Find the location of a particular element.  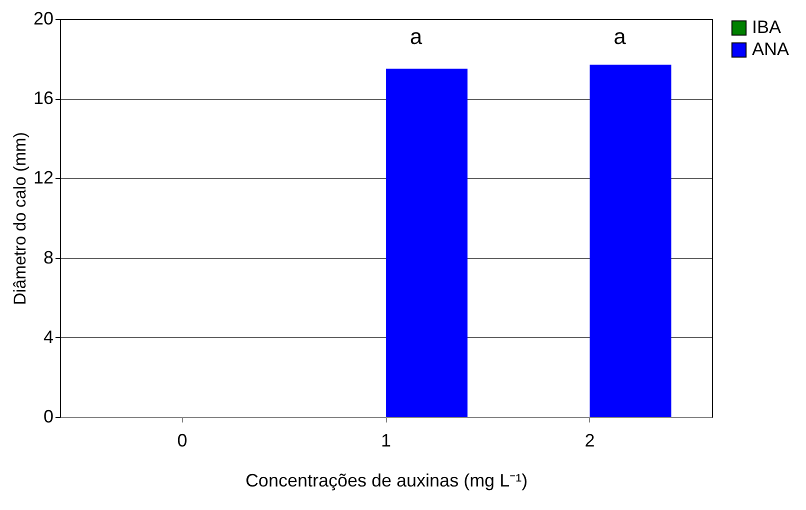

x-tick-label: 1 is located at coordinates (386, 440).